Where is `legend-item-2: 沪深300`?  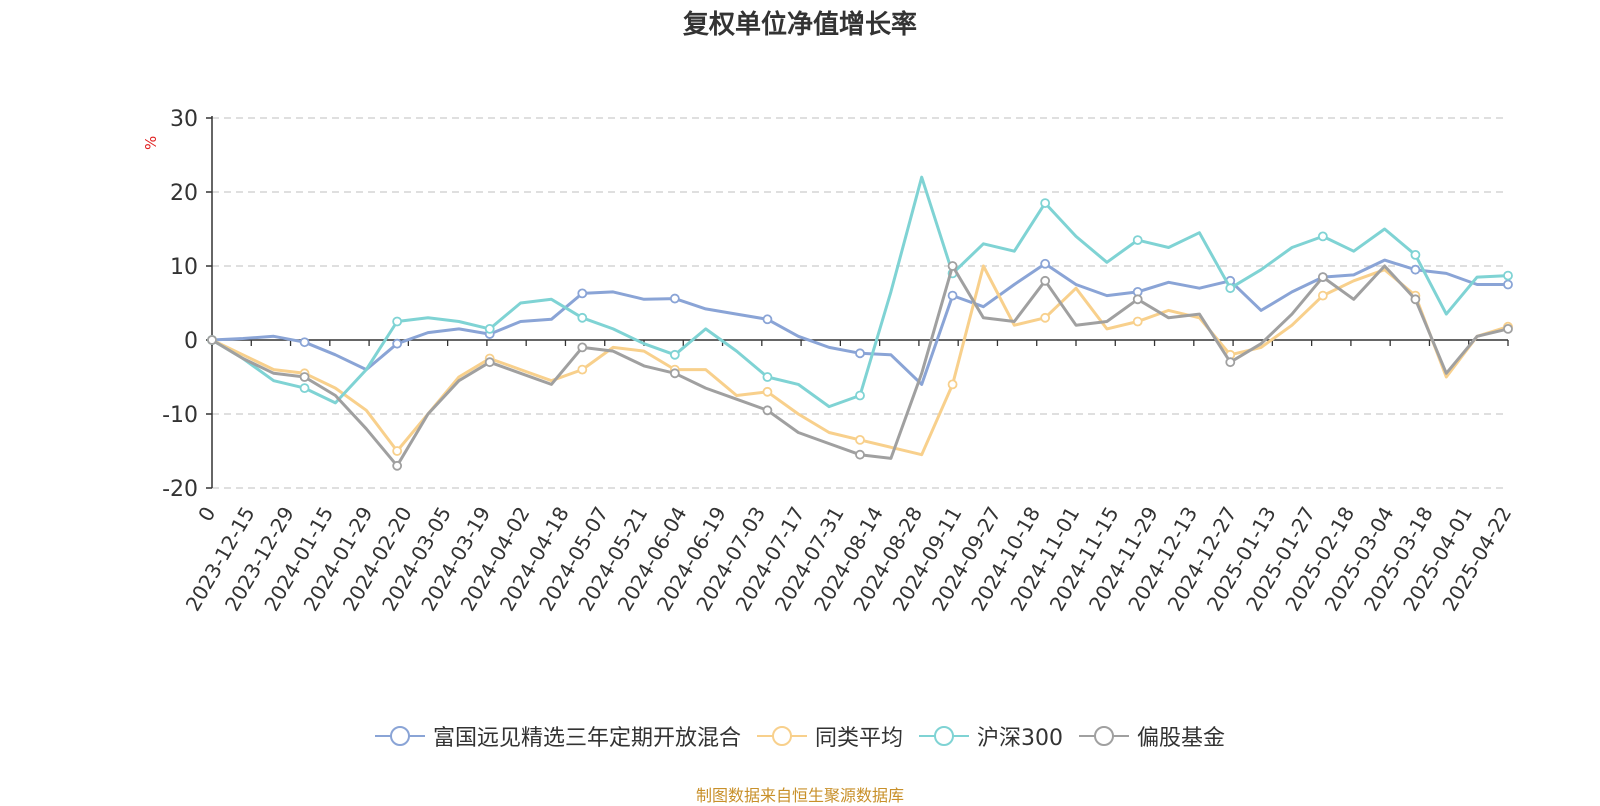
legend-item-2: 沪深300 is located at coordinates (991, 736).